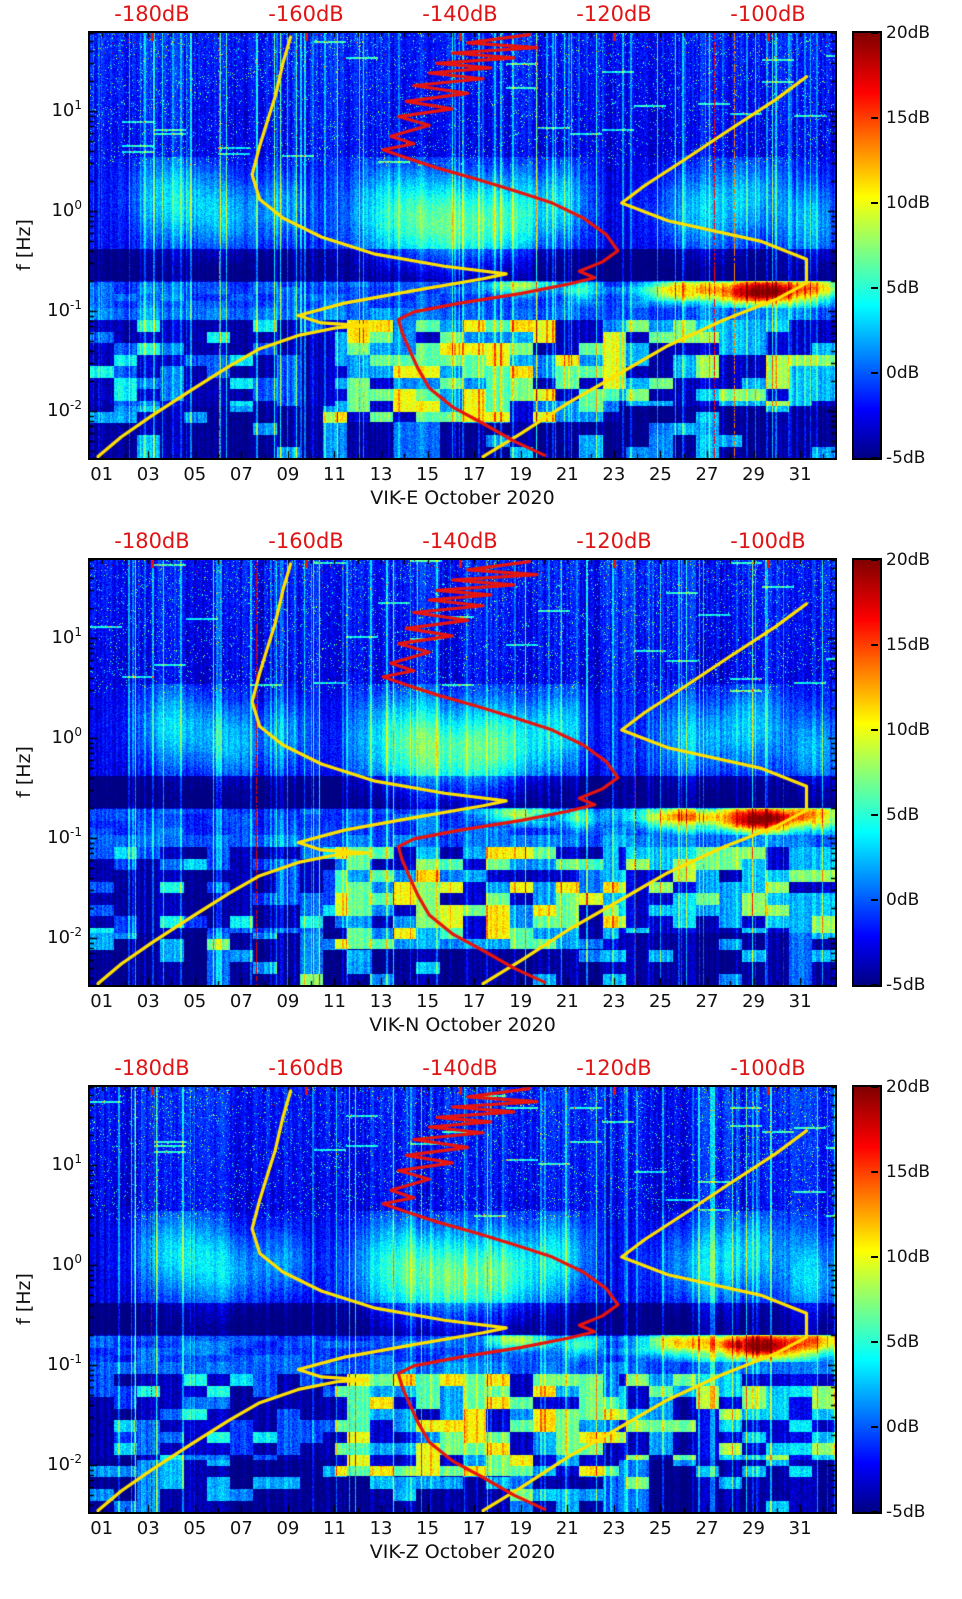  Describe the element at coordinates (195, 1528) in the screenshot. I see `x-tick-label: 05` at that location.